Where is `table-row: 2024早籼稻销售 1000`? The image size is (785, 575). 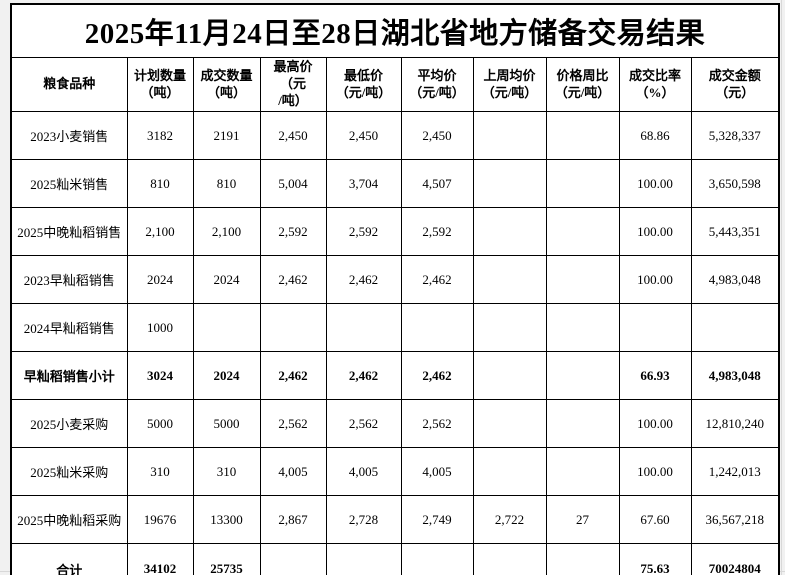
table-row: 2024早籼稻销售 1000 is located at coordinates (395, 327).